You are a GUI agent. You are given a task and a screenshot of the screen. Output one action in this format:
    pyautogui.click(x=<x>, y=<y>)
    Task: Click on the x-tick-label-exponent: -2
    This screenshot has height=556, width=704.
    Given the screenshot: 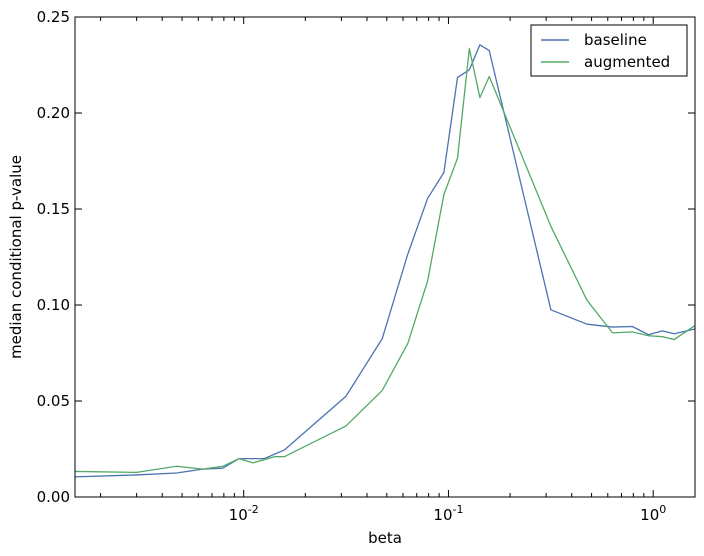 What is the action you would take?
    pyautogui.click(x=253, y=509)
    